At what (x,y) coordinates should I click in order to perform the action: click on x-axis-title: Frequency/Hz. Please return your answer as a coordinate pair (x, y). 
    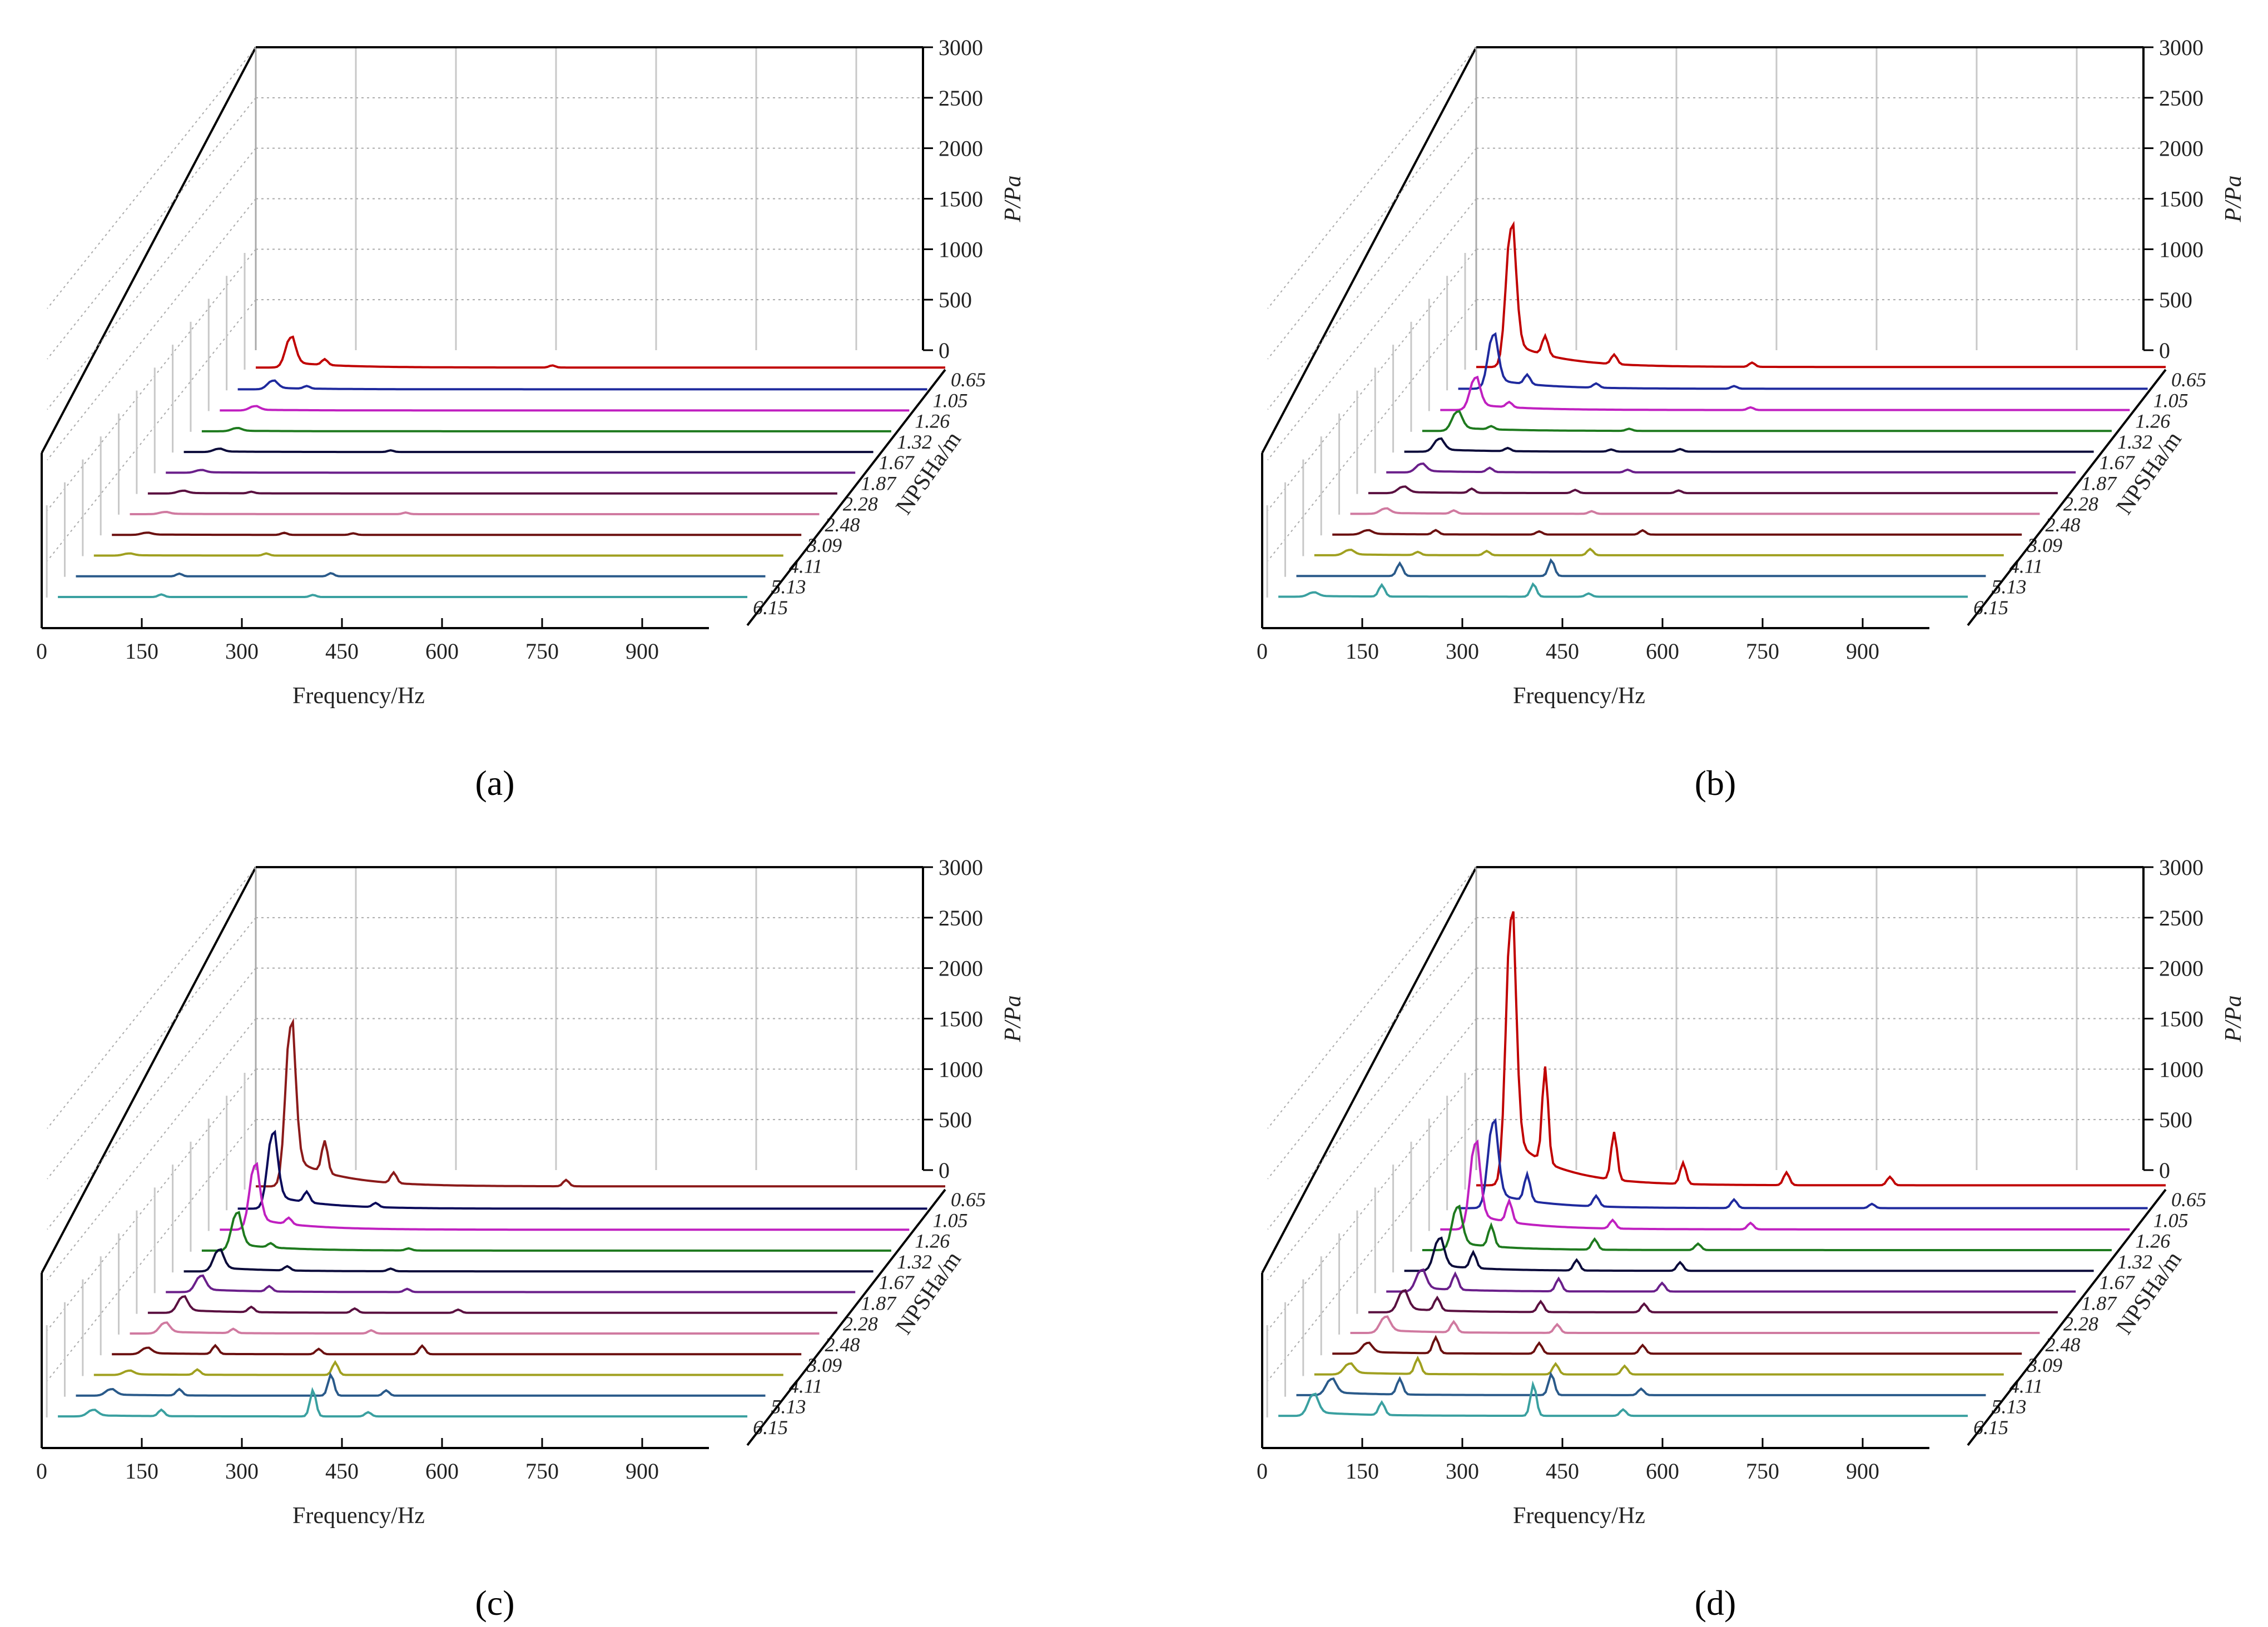
    Looking at the image, I should click on (358, 696).